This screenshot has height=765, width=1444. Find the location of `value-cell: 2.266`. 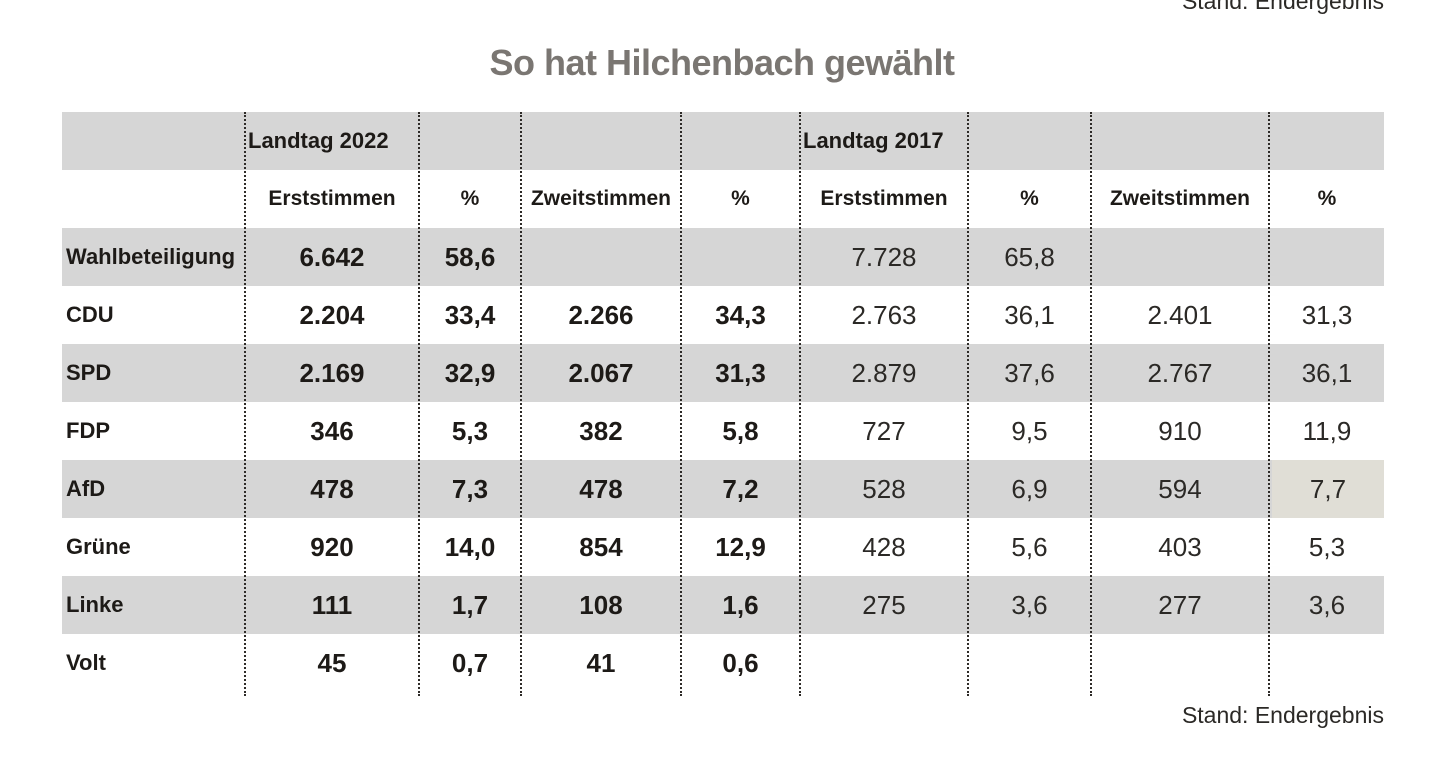

value-cell: 2.266 is located at coordinates (601, 315).